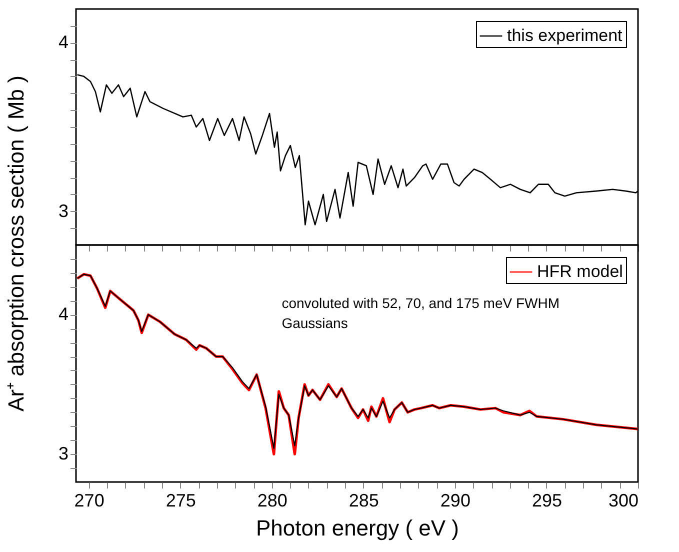 This screenshot has height=552, width=679. I want to click on x-tick-label: 285, so click(363, 500).